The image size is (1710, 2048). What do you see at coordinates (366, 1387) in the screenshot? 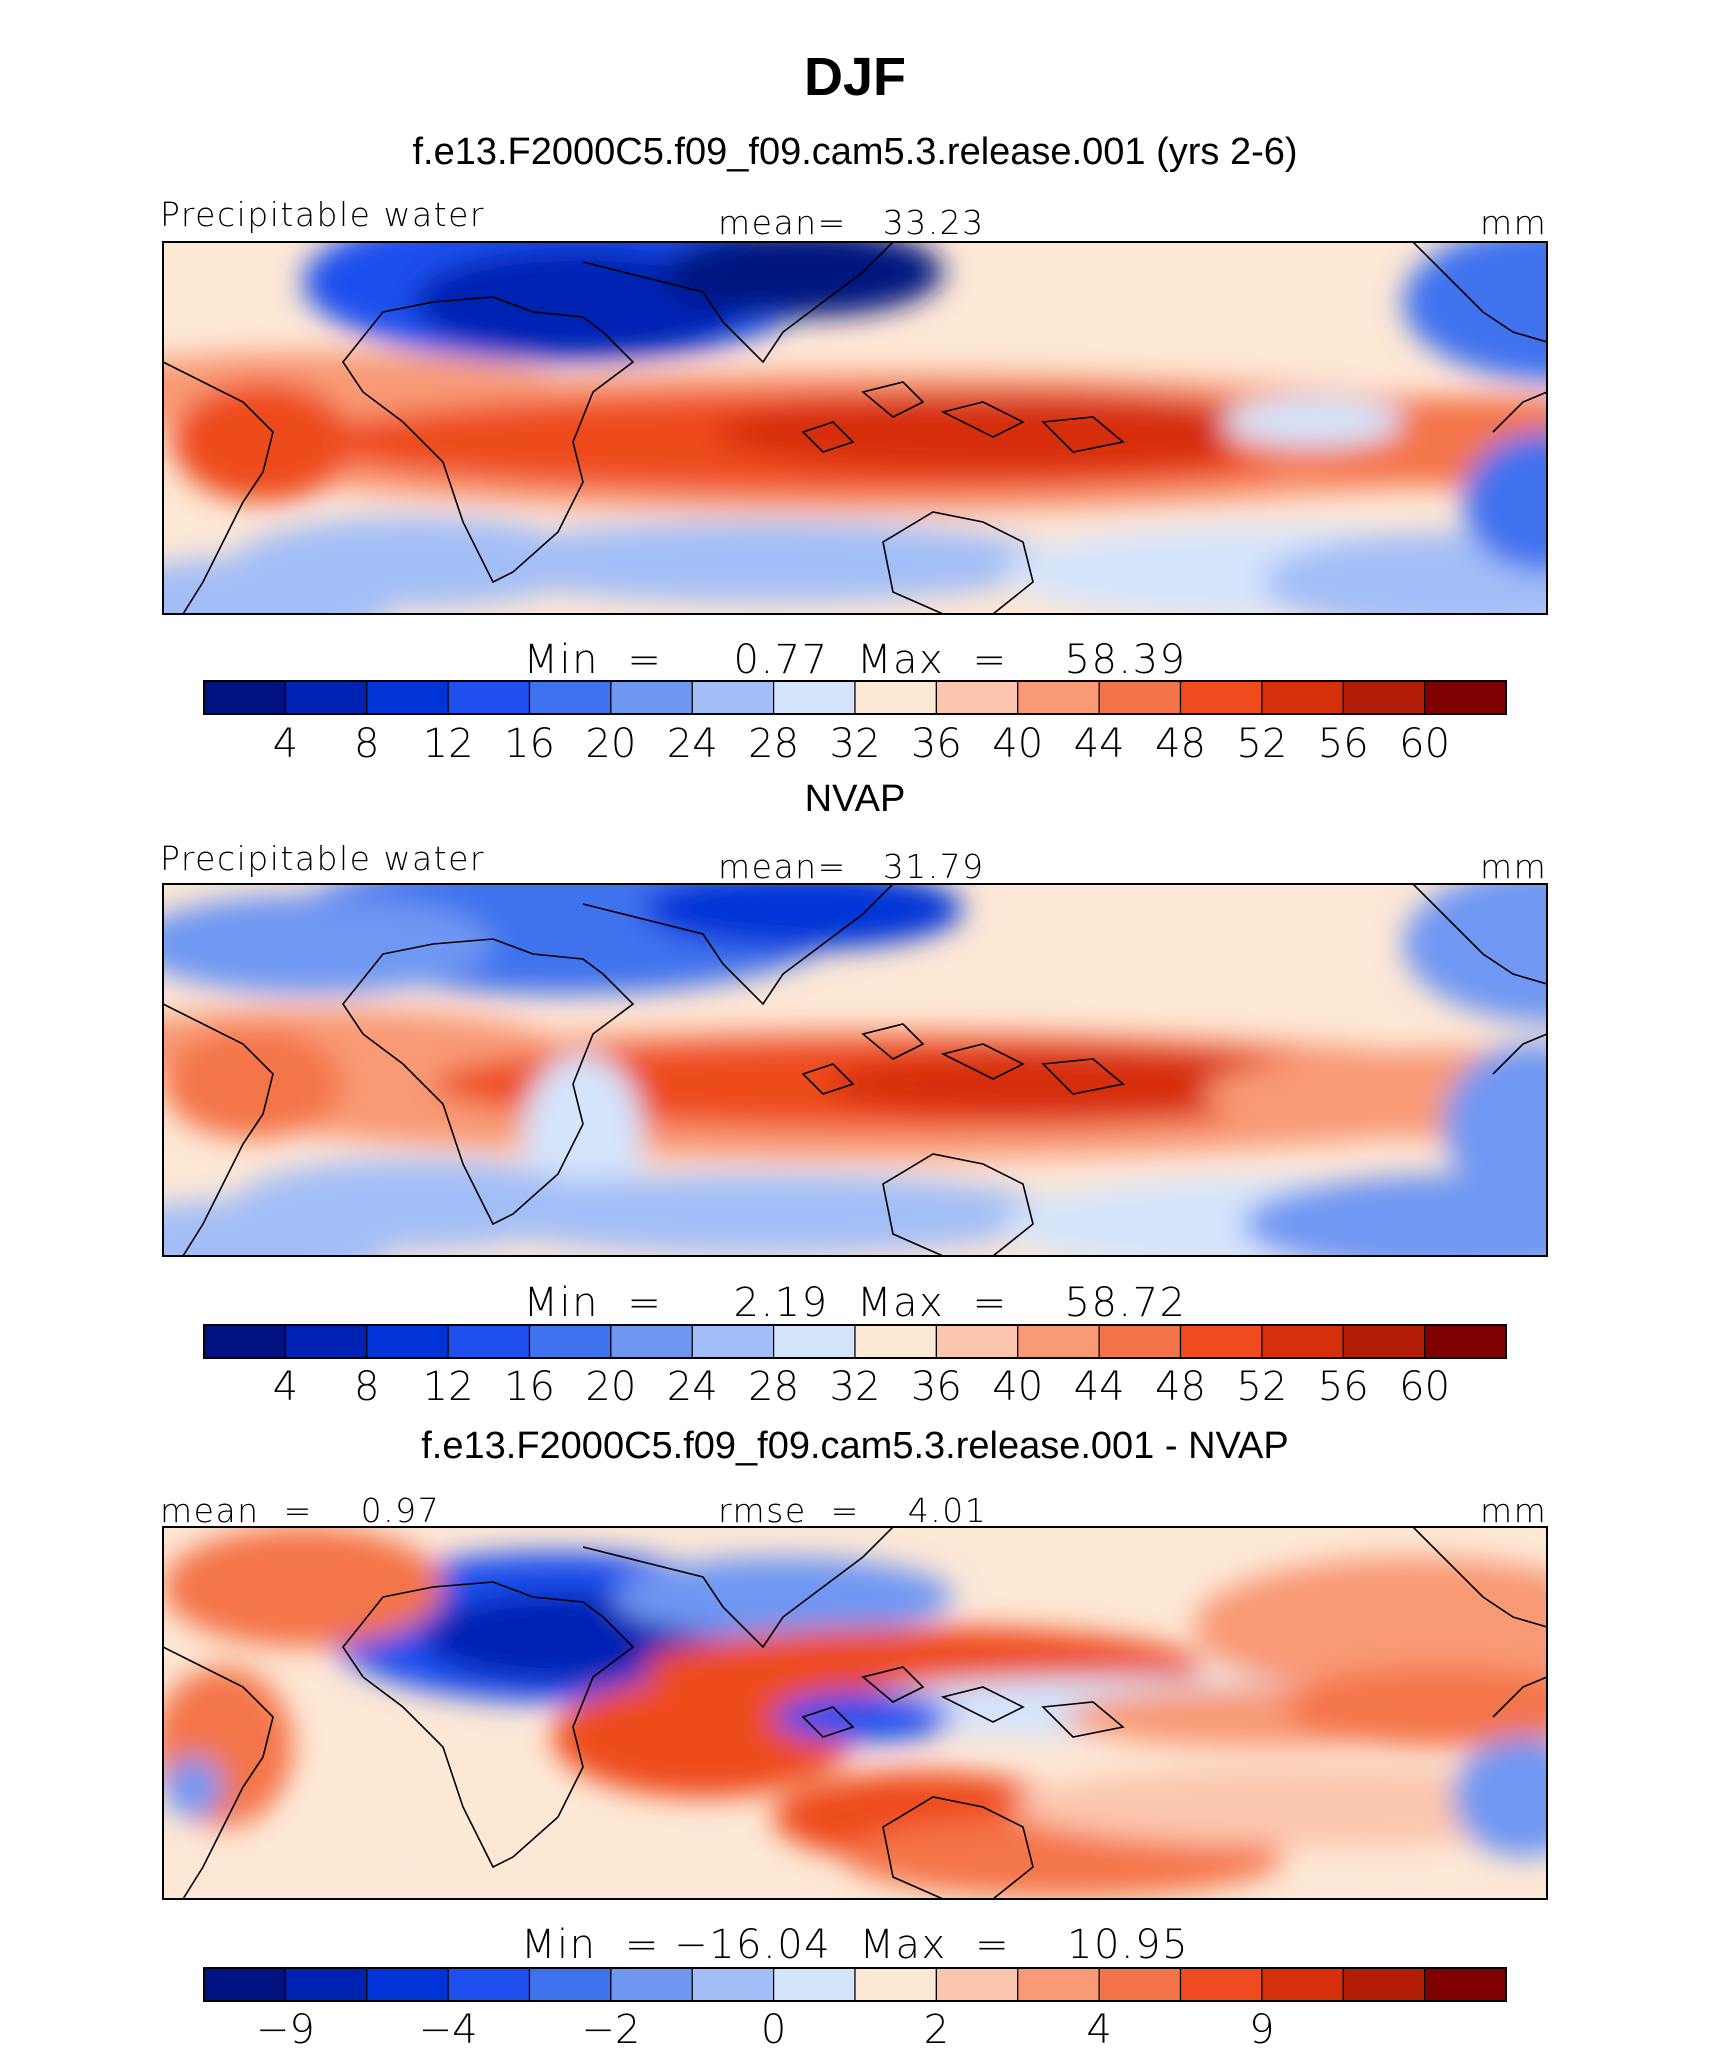
I see `colorbar-tick-label: 8` at bounding box center [366, 1387].